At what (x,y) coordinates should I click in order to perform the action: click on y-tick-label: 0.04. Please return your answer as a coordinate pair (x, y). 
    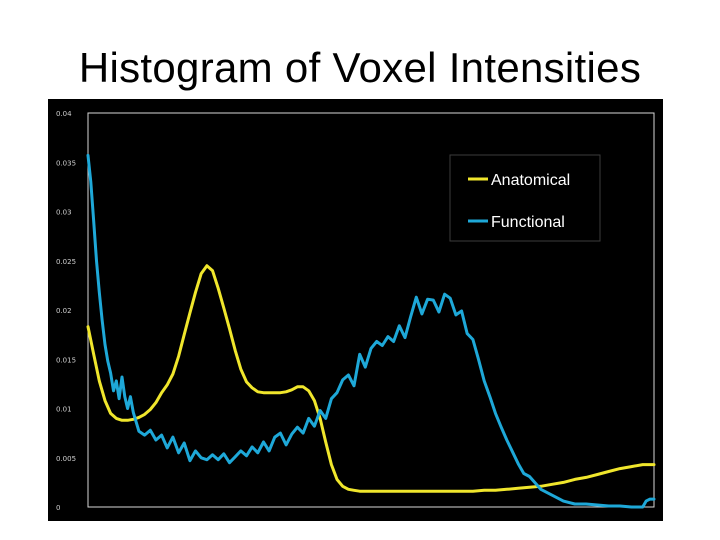
    Looking at the image, I should click on (64, 114).